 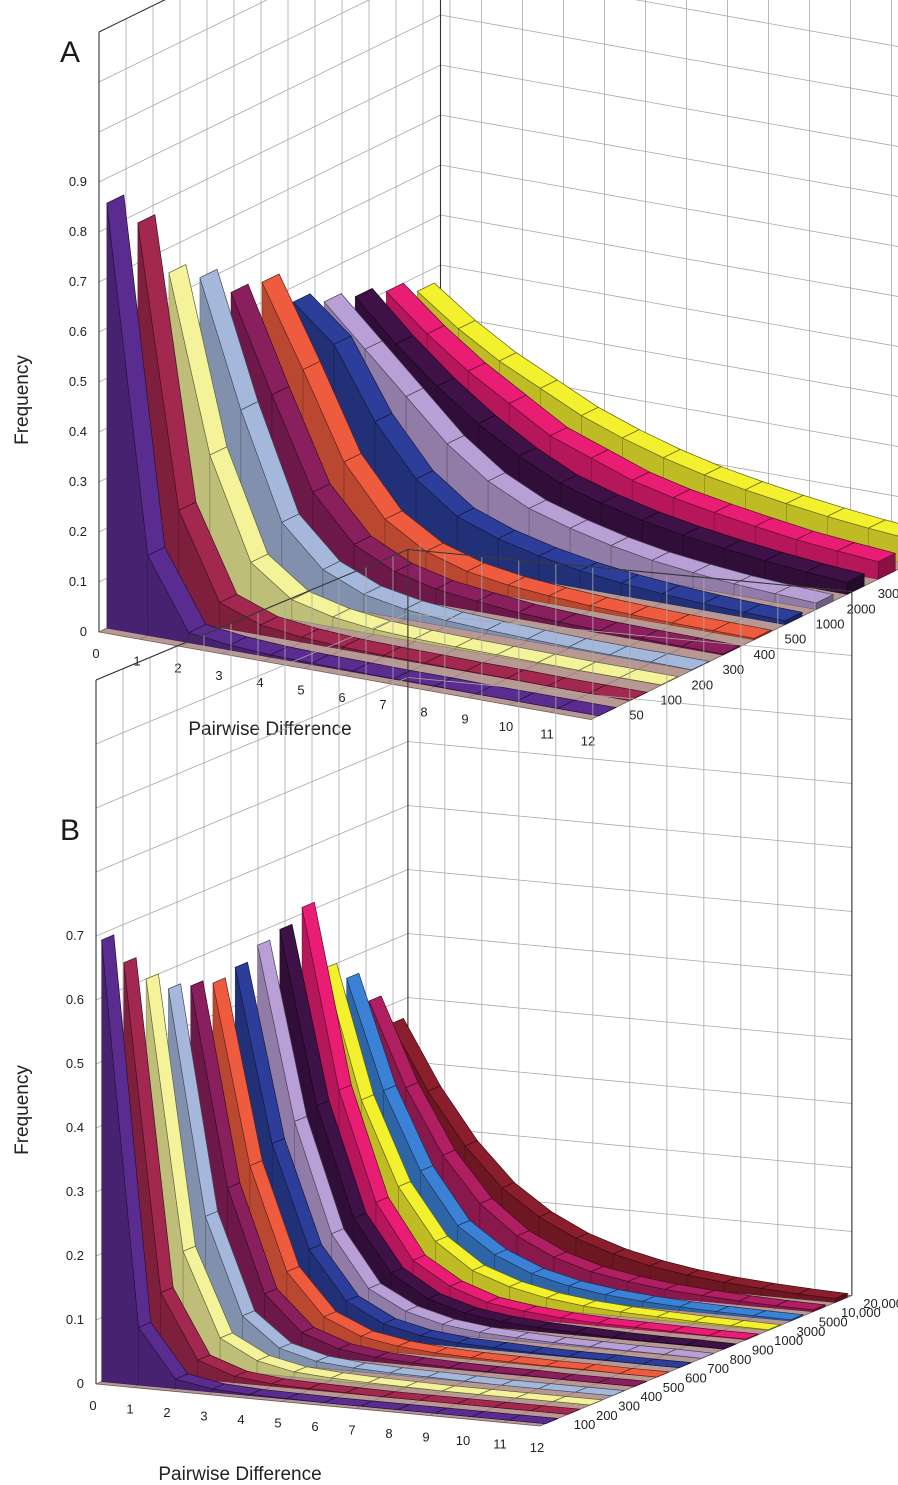 What do you see at coordinates (166, 1412) in the screenshot?
I see `x-tick-label: 2` at bounding box center [166, 1412].